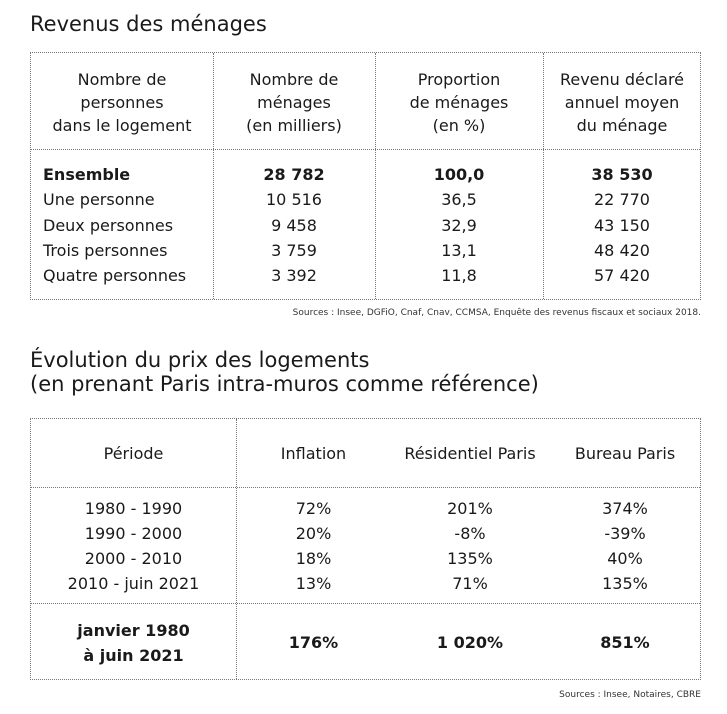 This screenshot has height=714, width=727. Describe the element at coordinates (622, 250) in the screenshot. I see `cell-income: 48 420` at that location.